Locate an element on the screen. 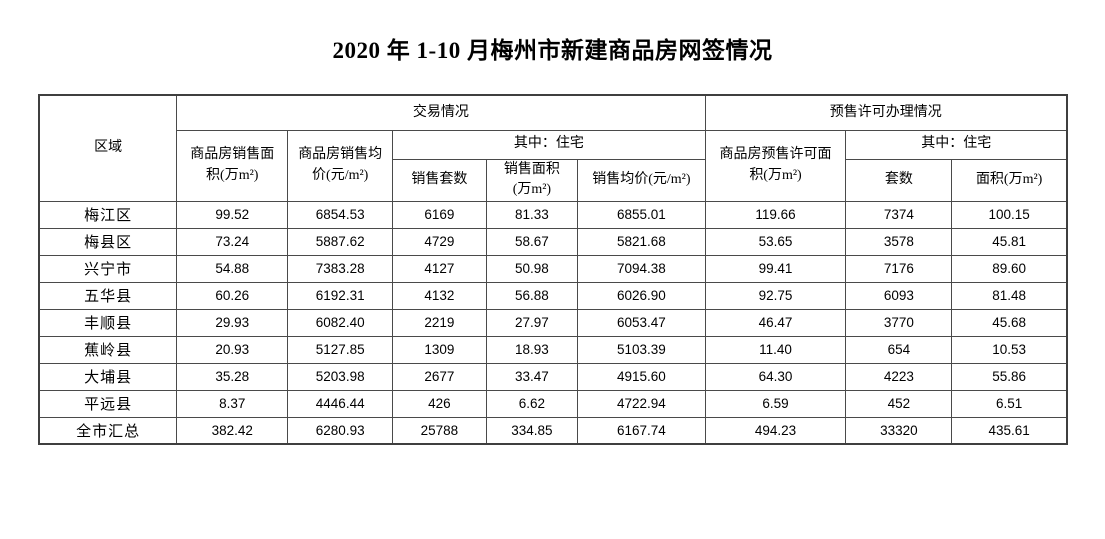 The height and width of the screenshot is (539, 1105). table-cell: 6.59 is located at coordinates (775, 403).